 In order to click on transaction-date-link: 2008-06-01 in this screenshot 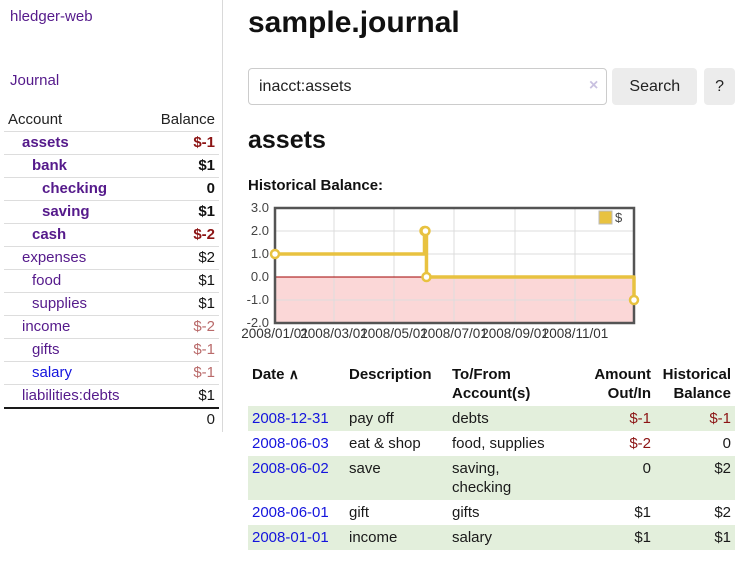, I will do `click(290, 512)`.